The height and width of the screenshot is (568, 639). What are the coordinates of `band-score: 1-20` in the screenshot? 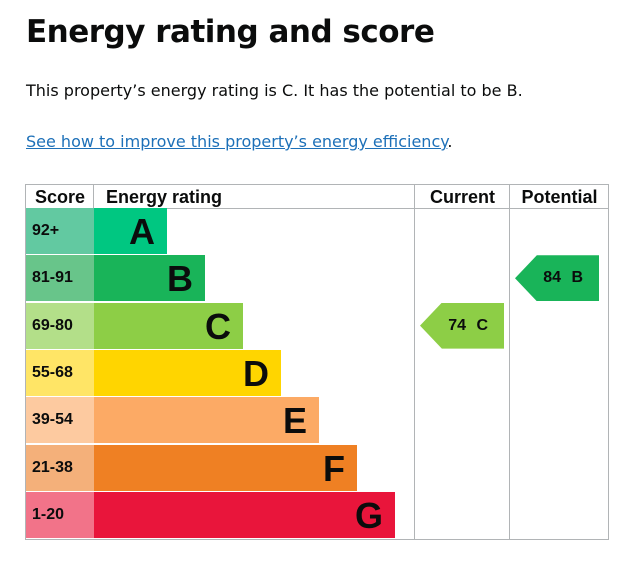 It's located at (60, 514).